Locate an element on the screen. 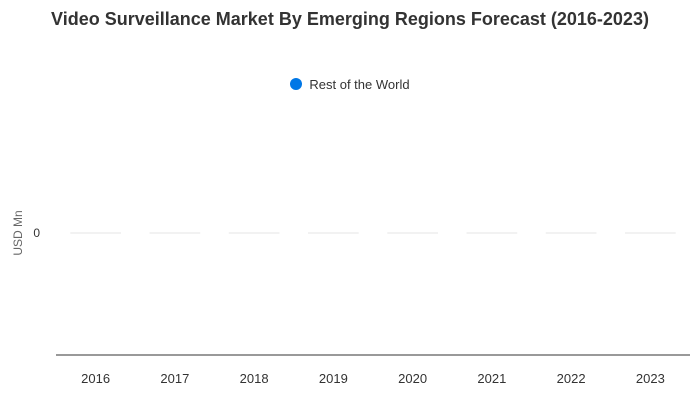 Image resolution: width=700 pixels, height=400 pixels. x-tick-label: 2018 is located at coordinates (254, 378).